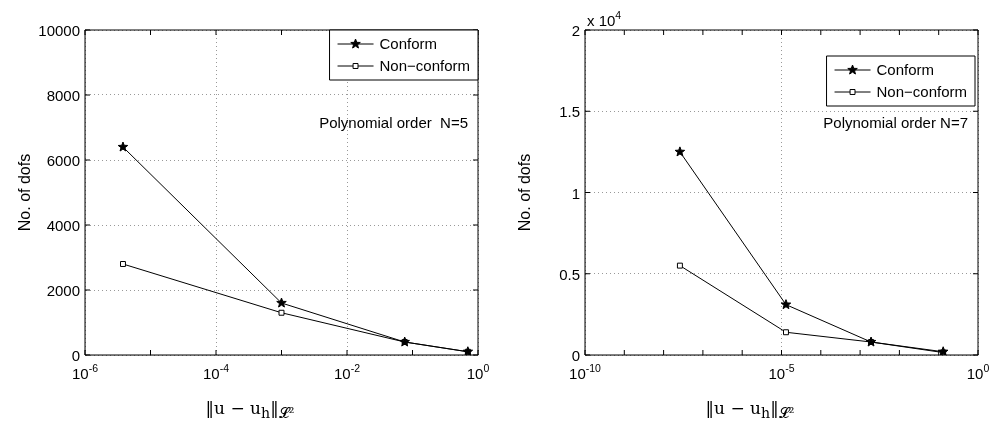 This screenshot has width=1003, height=442. What do you see at coordinates (575, 193) in the screenshot?
I see `y-tick-label: 1` at bounding box center [575, 193].